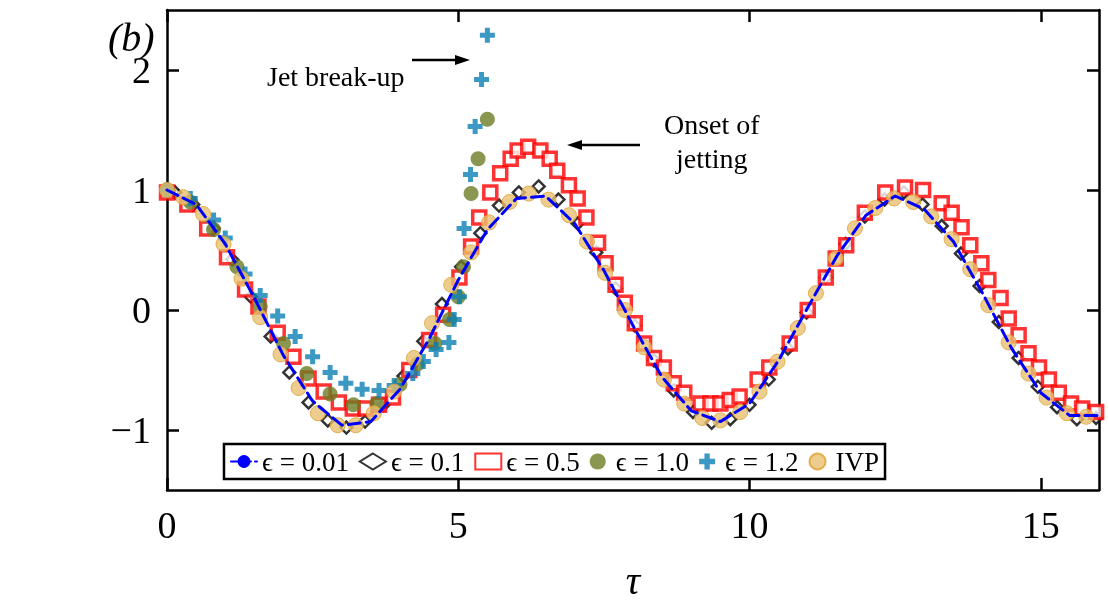 Image resolution: width=1109 pixels, height=607 pixels. What do you see at coordinates (543, 461) in the screenshot?
I see `legend-label: ϵ = 0.5` at bounding box center [543, 461].